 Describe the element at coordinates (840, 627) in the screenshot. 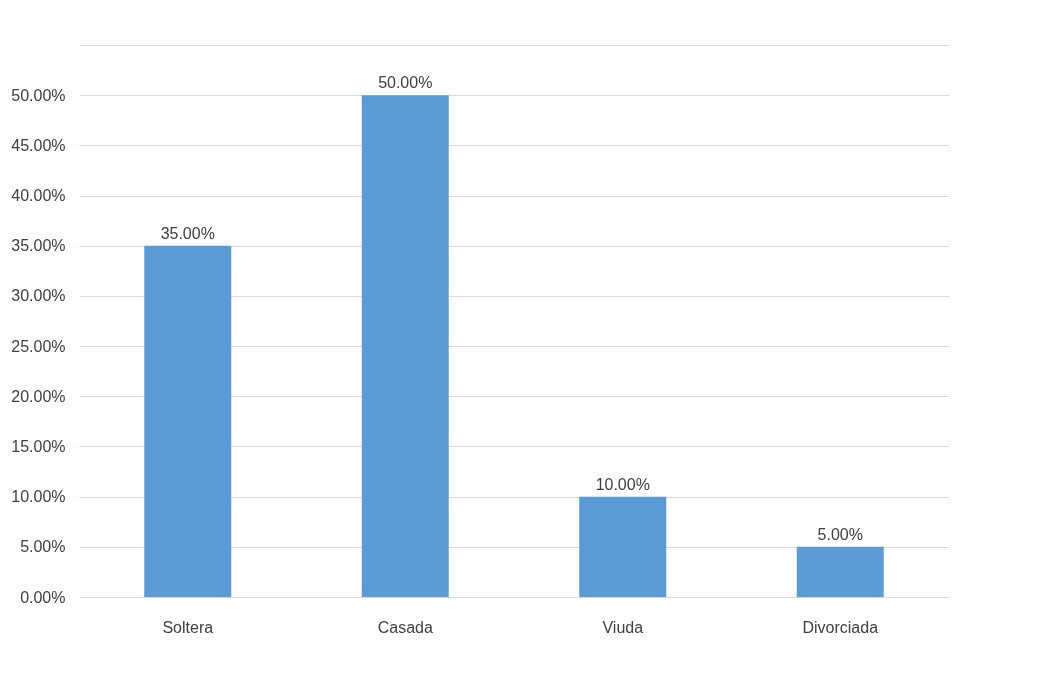

I see `x-tick-label: Divorciada` at that location.